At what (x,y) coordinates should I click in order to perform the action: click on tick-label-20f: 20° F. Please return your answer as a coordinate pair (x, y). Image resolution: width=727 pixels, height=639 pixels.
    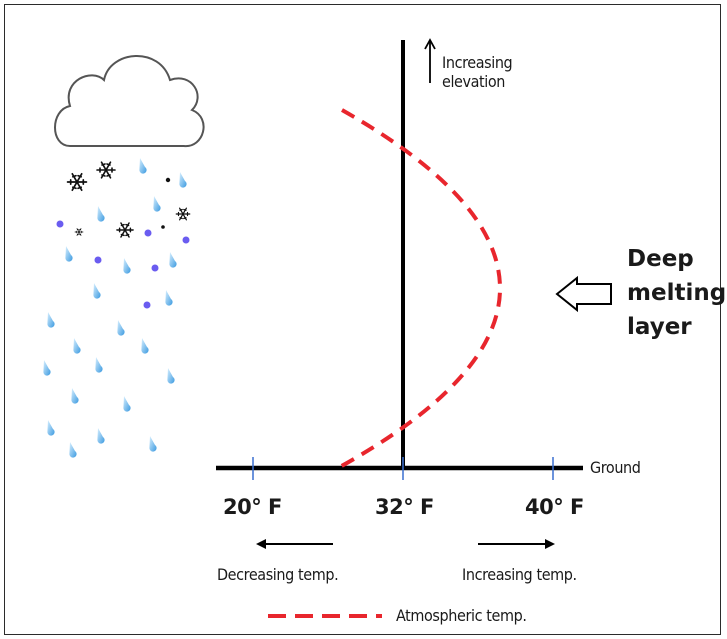
    Looking at the image, I should click on (252, 507).